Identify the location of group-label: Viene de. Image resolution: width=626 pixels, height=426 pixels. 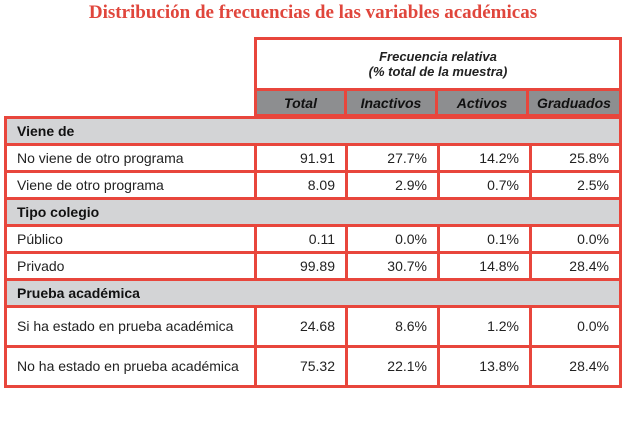
(313, 131).